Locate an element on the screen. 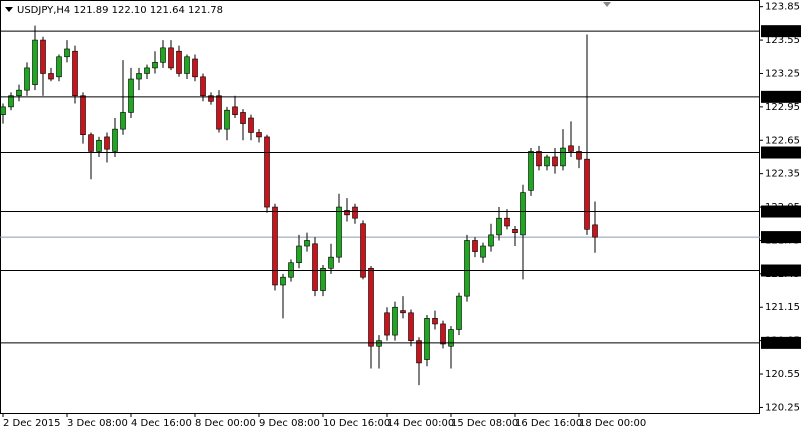 Image resolution: width=802 pixels, height=433 pixels. y-tick-label: 123.25 is located at coordinates (782, 73).